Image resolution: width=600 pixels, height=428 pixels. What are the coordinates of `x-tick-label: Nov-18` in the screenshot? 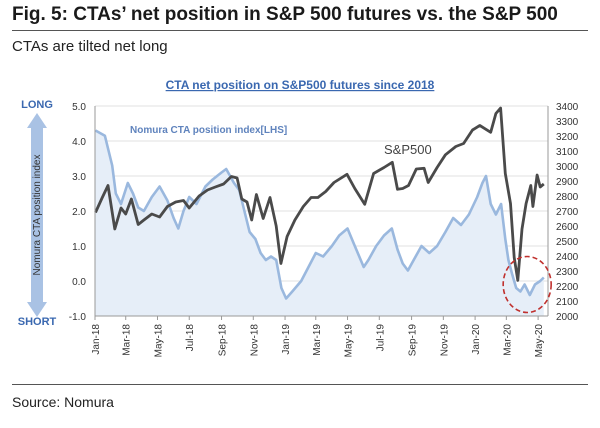 It's located at (254, 340).